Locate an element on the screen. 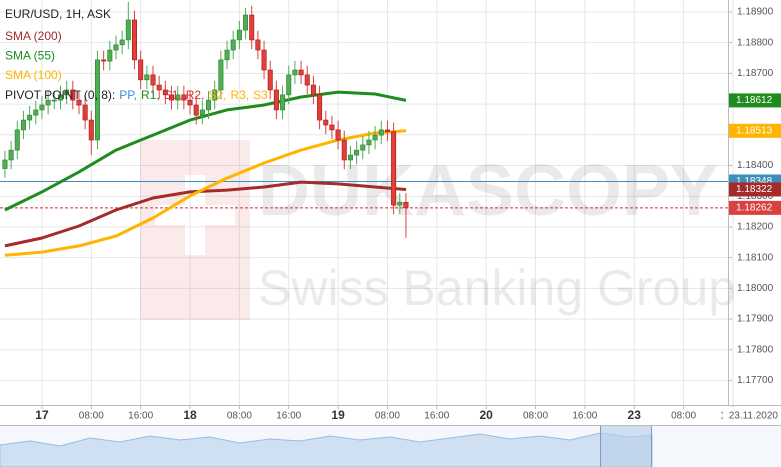  navigator-range is located at coordinates (626, 446).